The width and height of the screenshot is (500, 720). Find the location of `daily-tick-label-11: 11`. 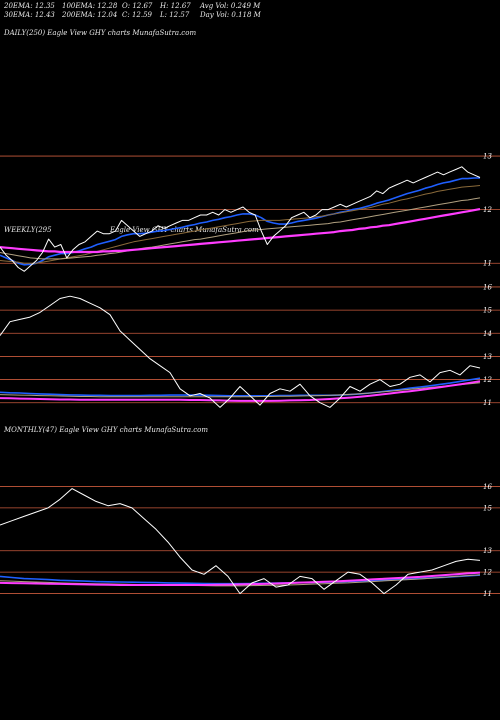

daily-tick-label-11: 11 is located at coordinates (487, 264).